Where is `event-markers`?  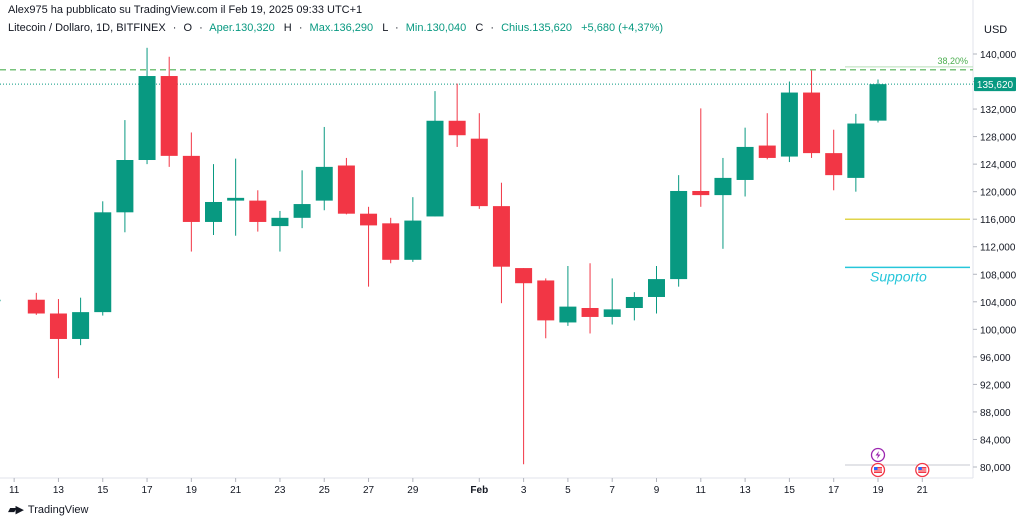 event-markers is located at coordinates (900, 462).